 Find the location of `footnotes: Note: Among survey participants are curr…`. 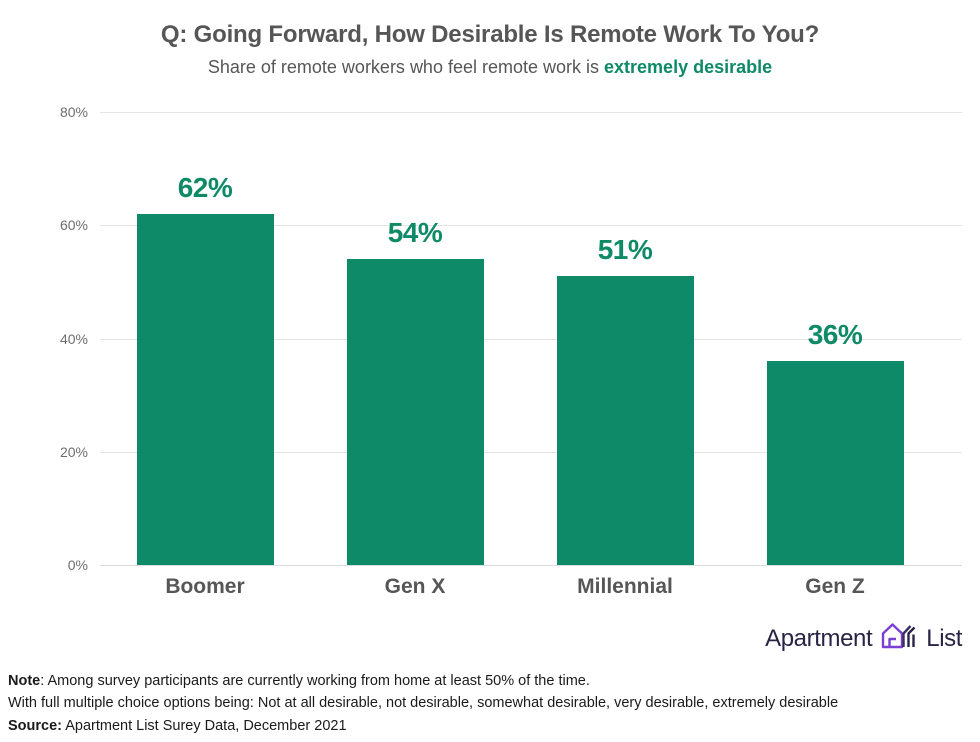

footnotes: Note: Among survey participants are curr… is located at coordinates (490, 703).